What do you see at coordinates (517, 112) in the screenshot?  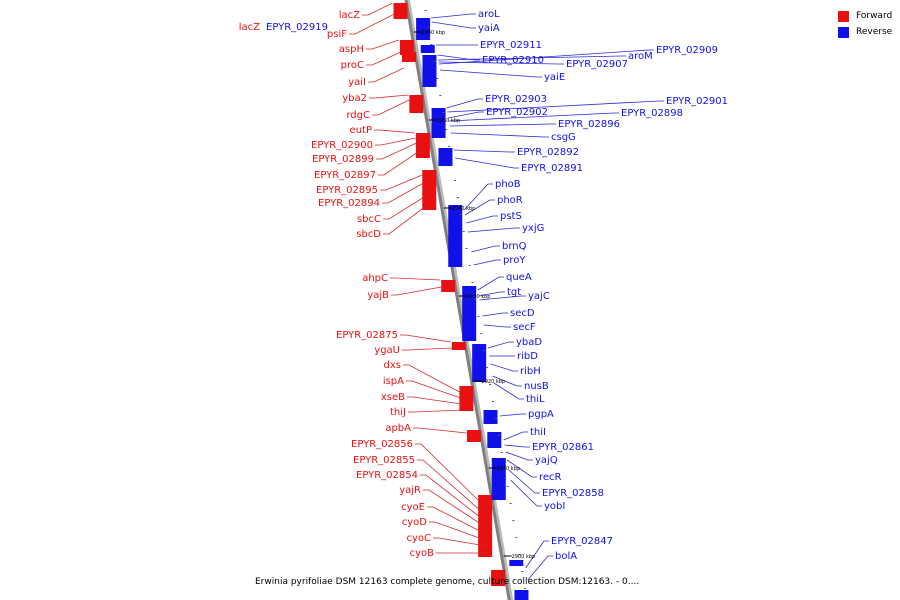 I see `reverse-gene-label: EPYR_02902` at bounding box center [517, 112].